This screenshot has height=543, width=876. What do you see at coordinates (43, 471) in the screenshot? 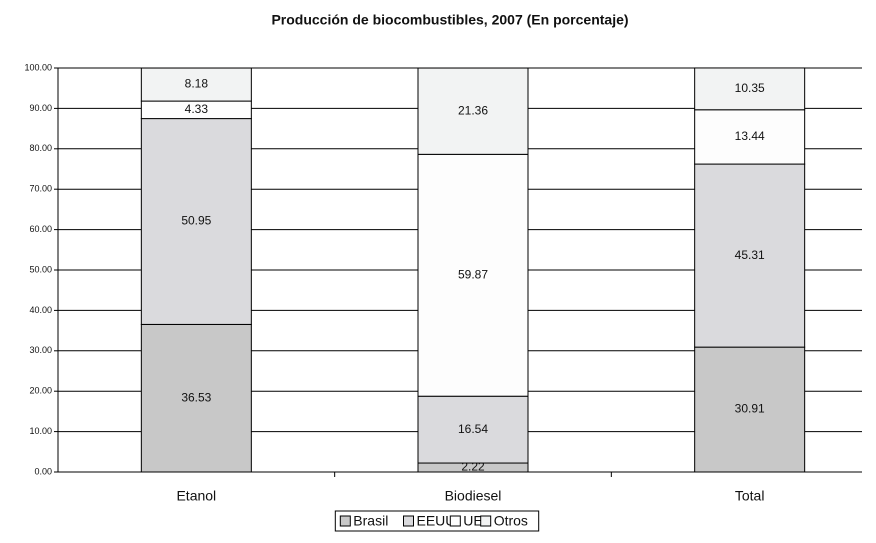
I see `y-tick-label: 0.00` at bounding box center [43, 471].